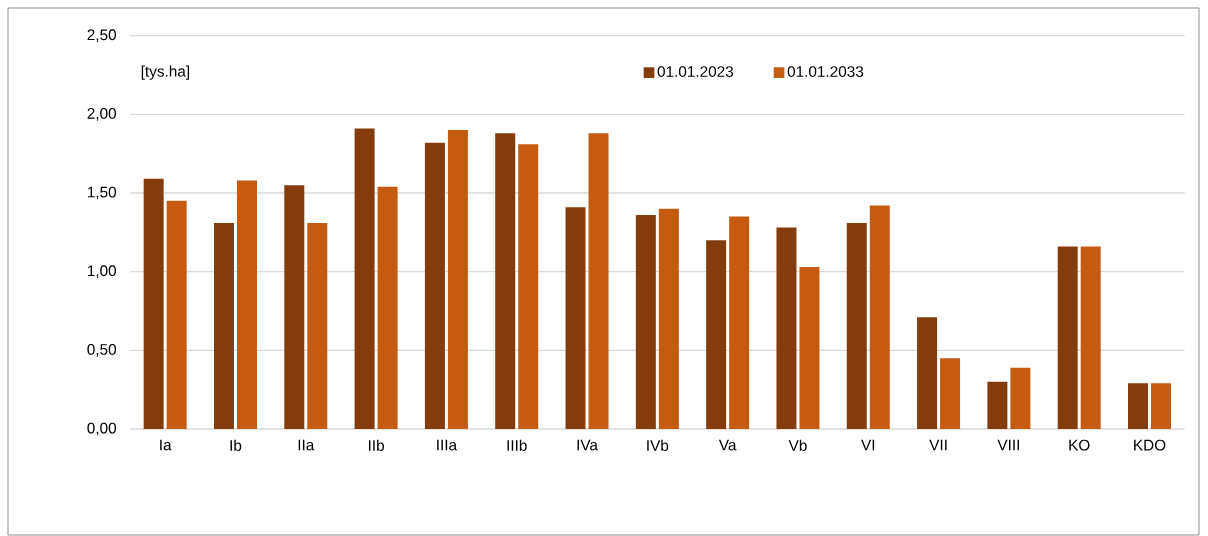 This screenshot has height=536, width=1208. What do you see at coordinates (447, 445) in the screenshot?
I see `x-tick-label: IIIa` at bounding box center [447, 445].